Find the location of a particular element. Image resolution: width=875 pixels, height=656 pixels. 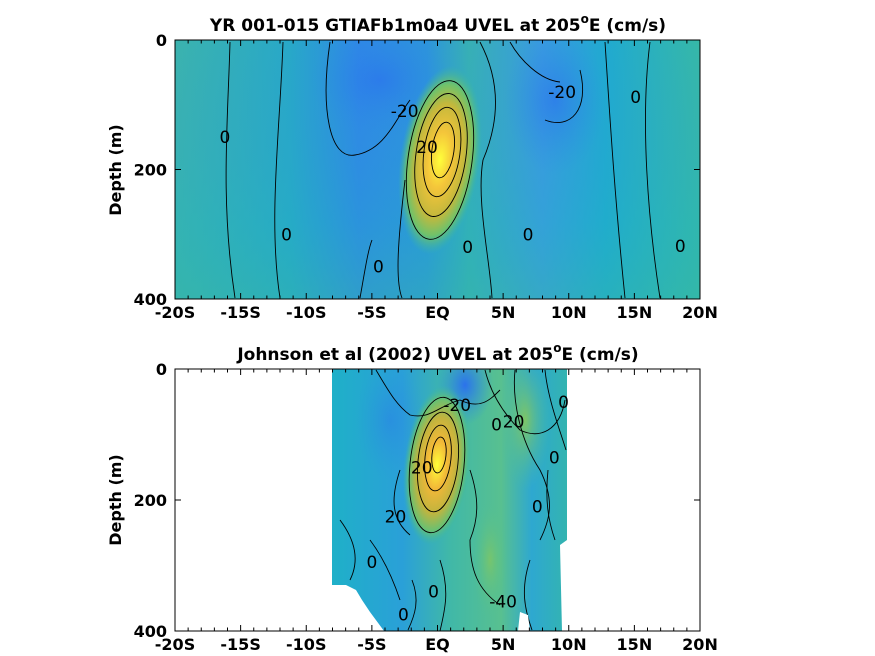

panel-1-x-tick-label: 20N is located at coordinates (700, 312).